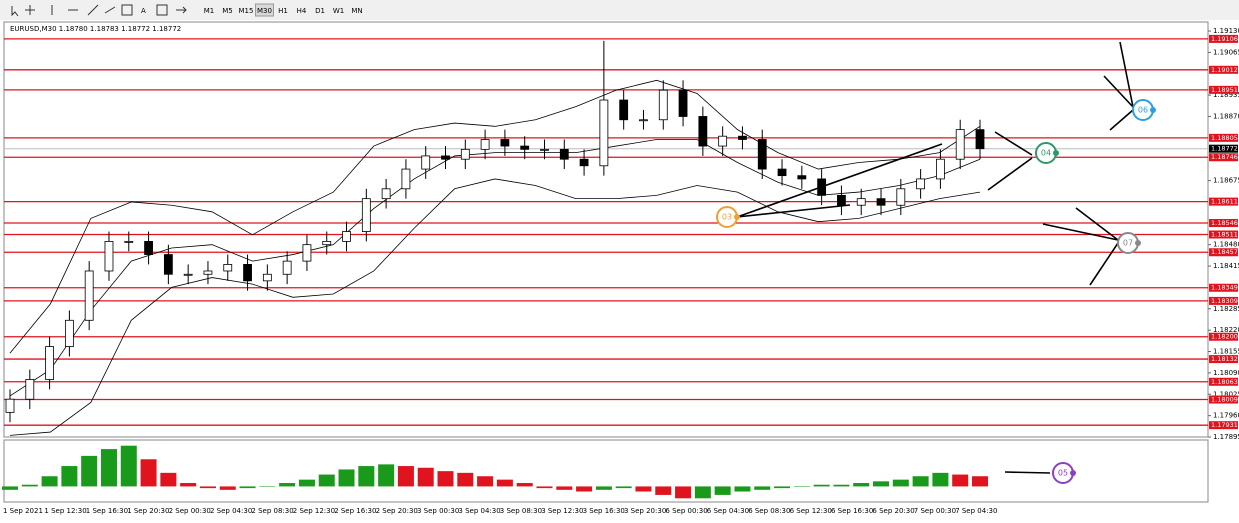  I want to click on level-label: 1.18511, so click(1224, 234).